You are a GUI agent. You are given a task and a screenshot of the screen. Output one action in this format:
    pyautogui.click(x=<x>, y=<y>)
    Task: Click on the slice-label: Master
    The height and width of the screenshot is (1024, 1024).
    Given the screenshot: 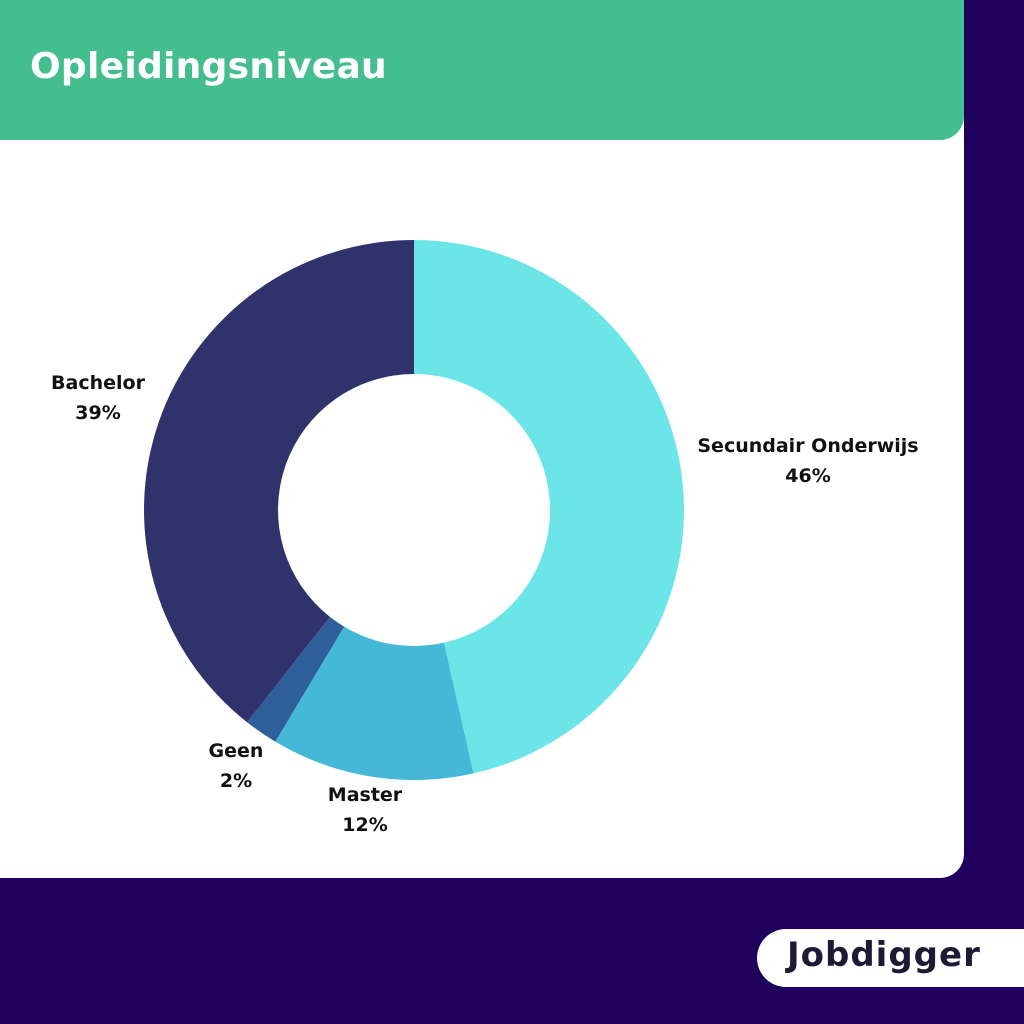 What is the action you would take?
    pyautogui.click(x=365, y=795)
    